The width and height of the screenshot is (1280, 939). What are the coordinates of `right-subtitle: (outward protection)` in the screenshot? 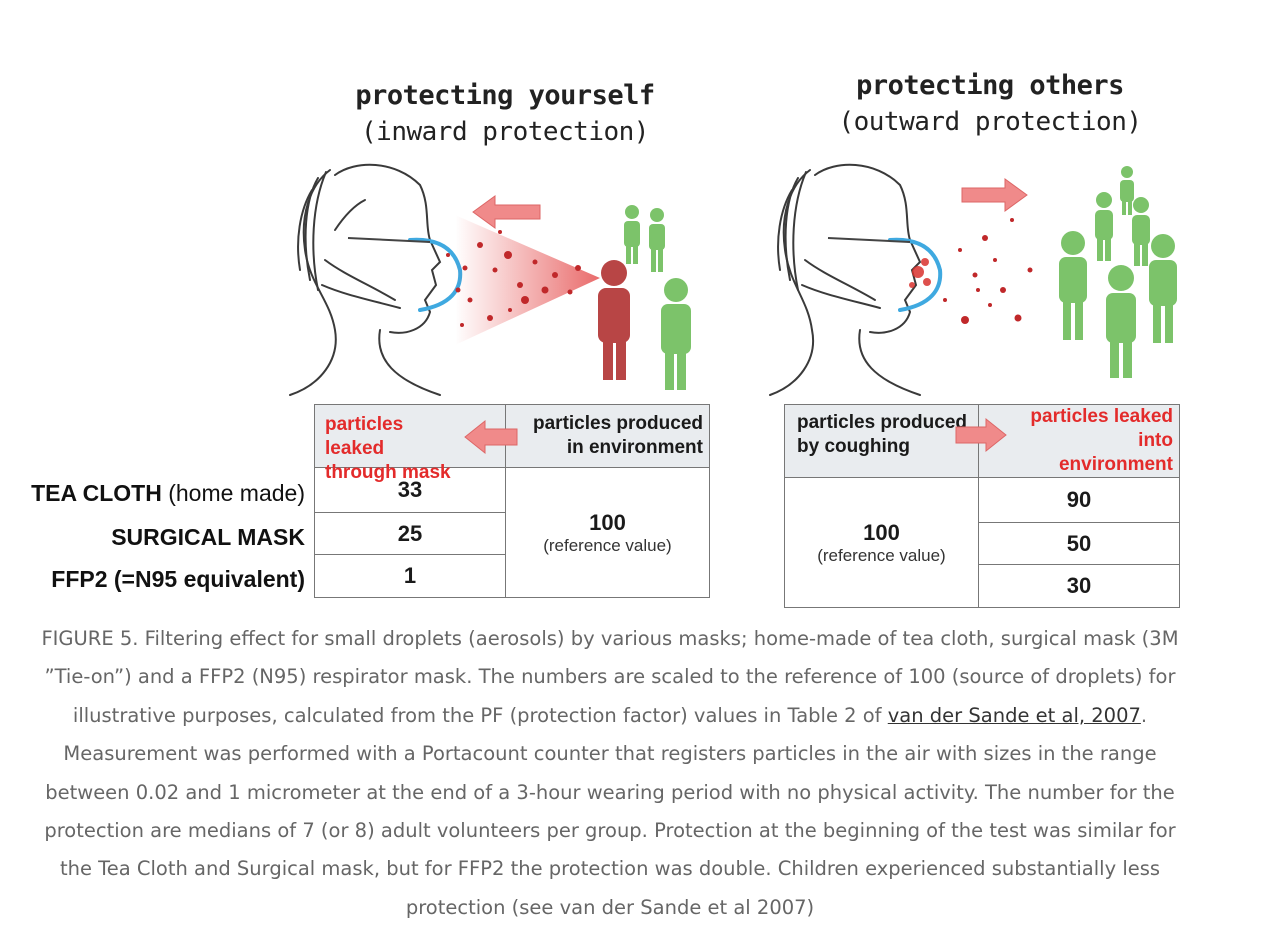 It's located at (990, 122).